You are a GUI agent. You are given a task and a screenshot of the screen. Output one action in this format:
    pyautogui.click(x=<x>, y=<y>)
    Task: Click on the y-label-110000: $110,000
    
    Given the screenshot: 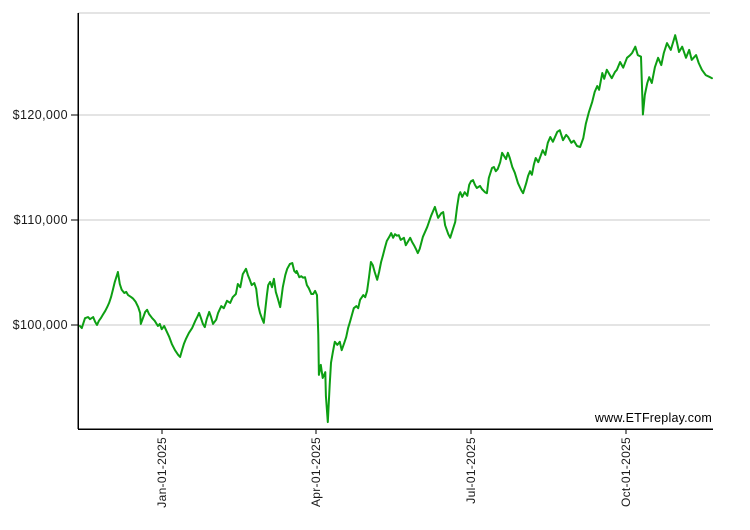 What is the action you would take?
    pyautogui.click(x=41, y=220)
    